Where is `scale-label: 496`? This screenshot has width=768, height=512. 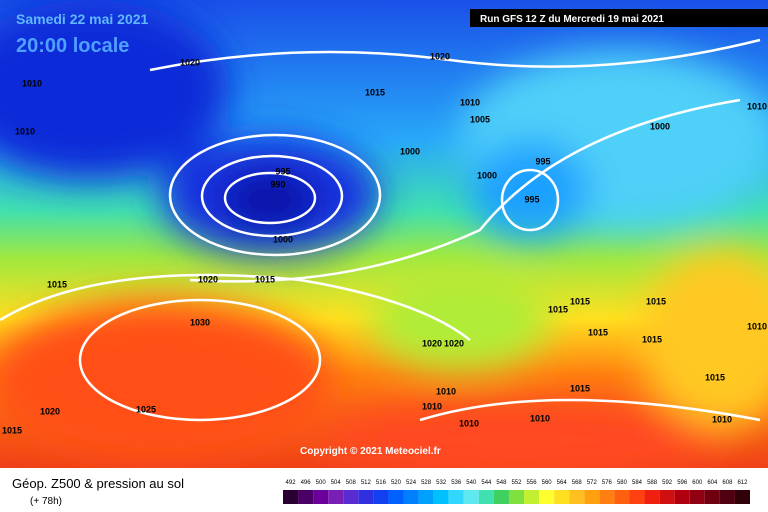 scale-label: 496 is located at coordinates (306, 483).